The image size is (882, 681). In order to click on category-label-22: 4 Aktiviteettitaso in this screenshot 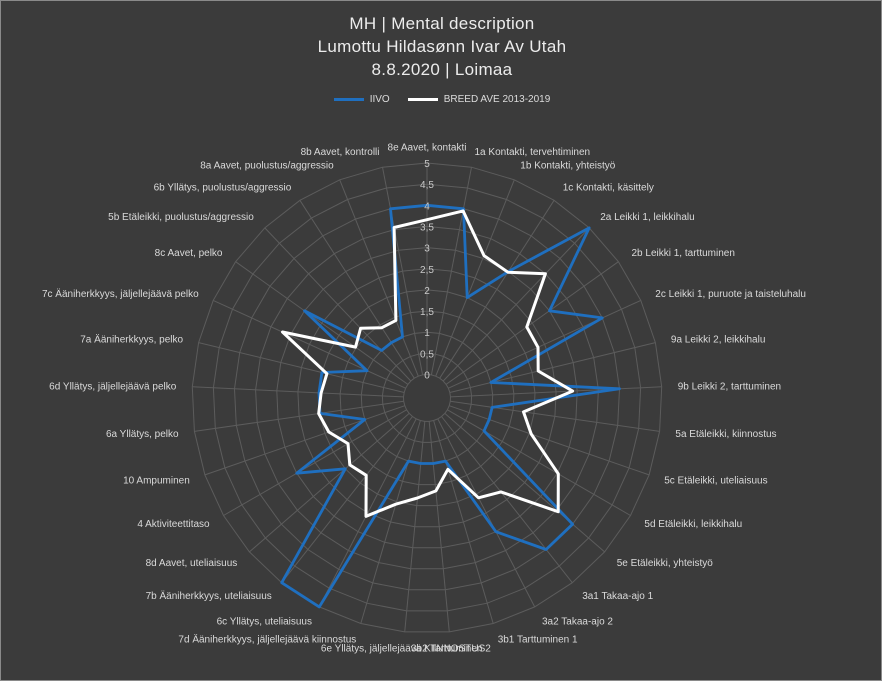, I will do `click(173, 524)`.